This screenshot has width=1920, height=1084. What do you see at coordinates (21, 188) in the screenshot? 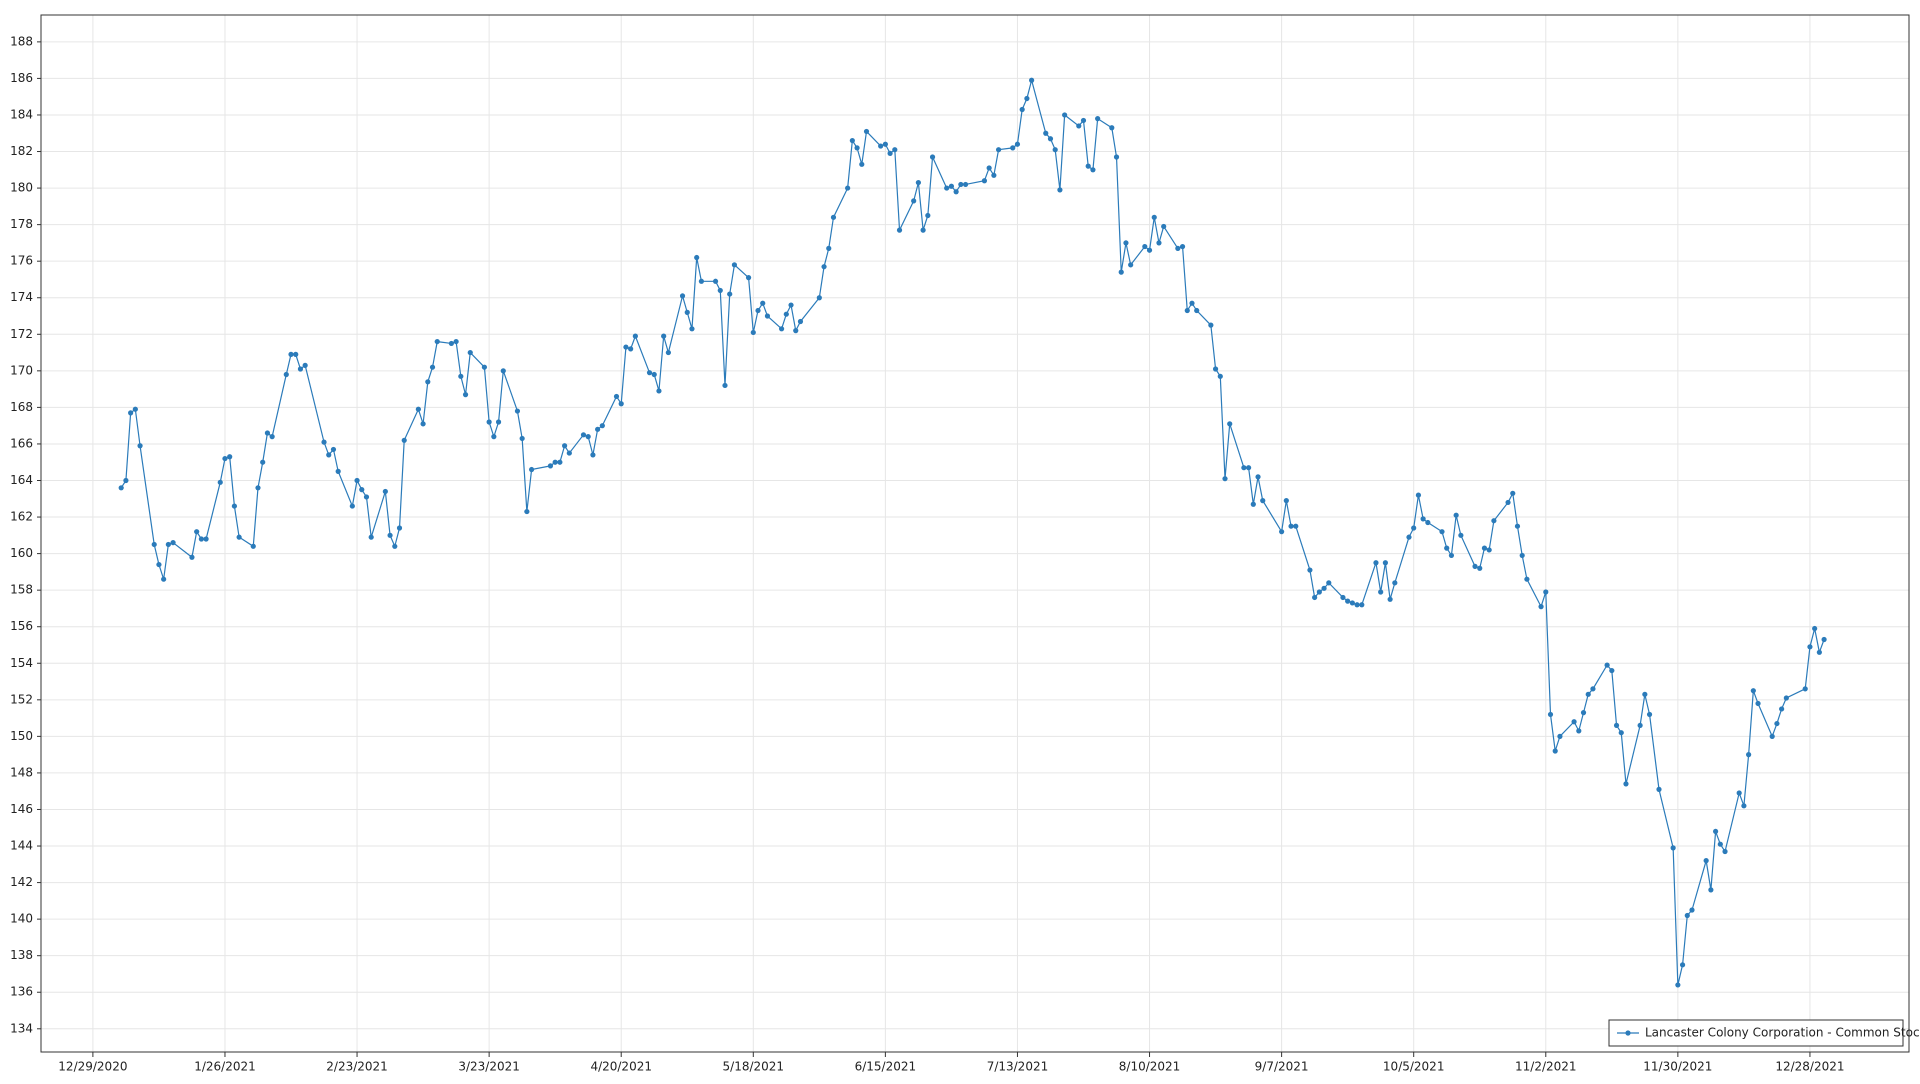
I see `y-tick-label: 180` at bounding box center [21, 188].